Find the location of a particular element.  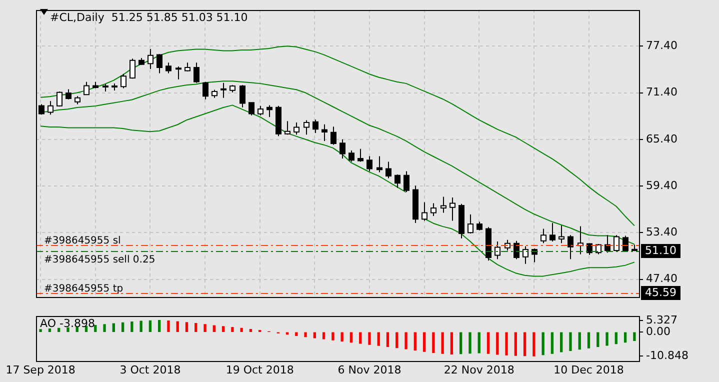

annotation: 45.59 is located at coordinates (660, 292).